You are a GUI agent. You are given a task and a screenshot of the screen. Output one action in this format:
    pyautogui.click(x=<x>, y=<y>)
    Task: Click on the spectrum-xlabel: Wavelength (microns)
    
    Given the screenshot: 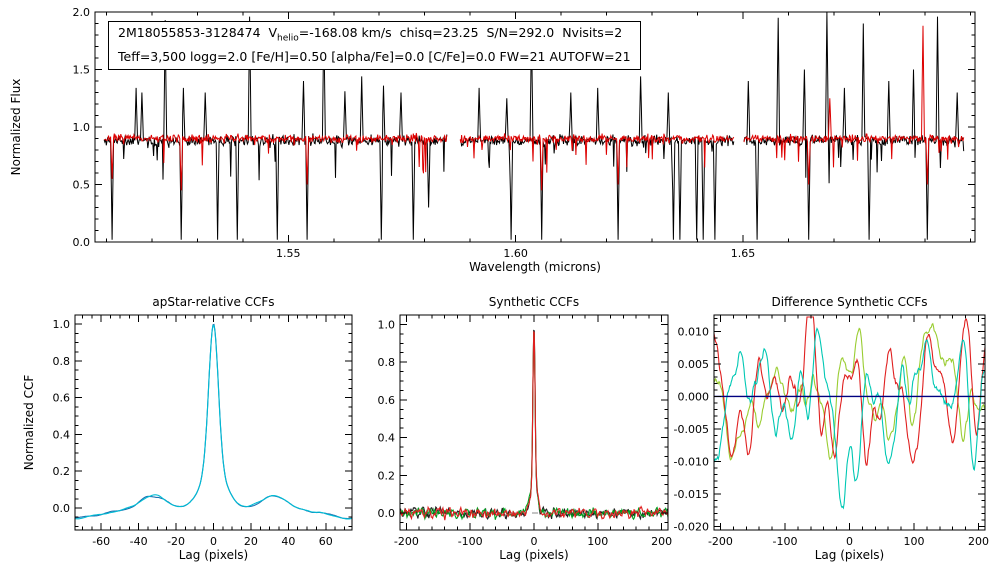 What is the action you would take?
    pyautogui.click(x=535, y=267)
    